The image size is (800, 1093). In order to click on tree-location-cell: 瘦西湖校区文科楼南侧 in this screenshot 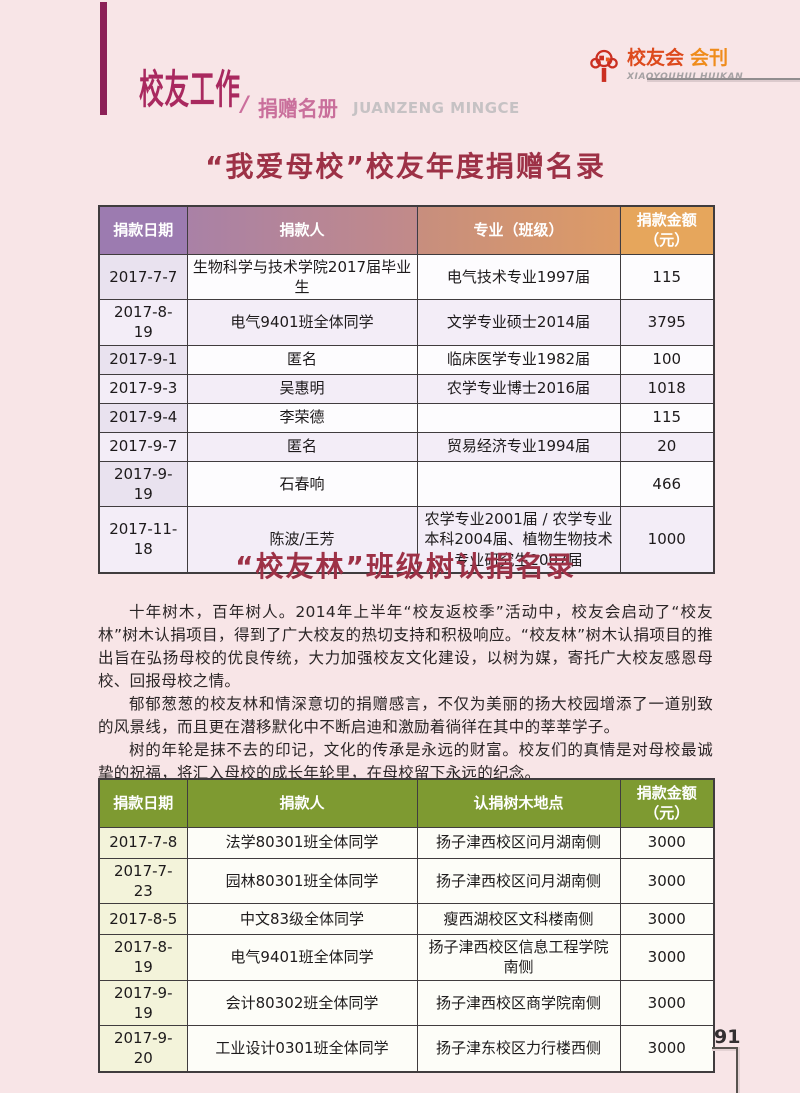, I will do `click(518, 919)`.